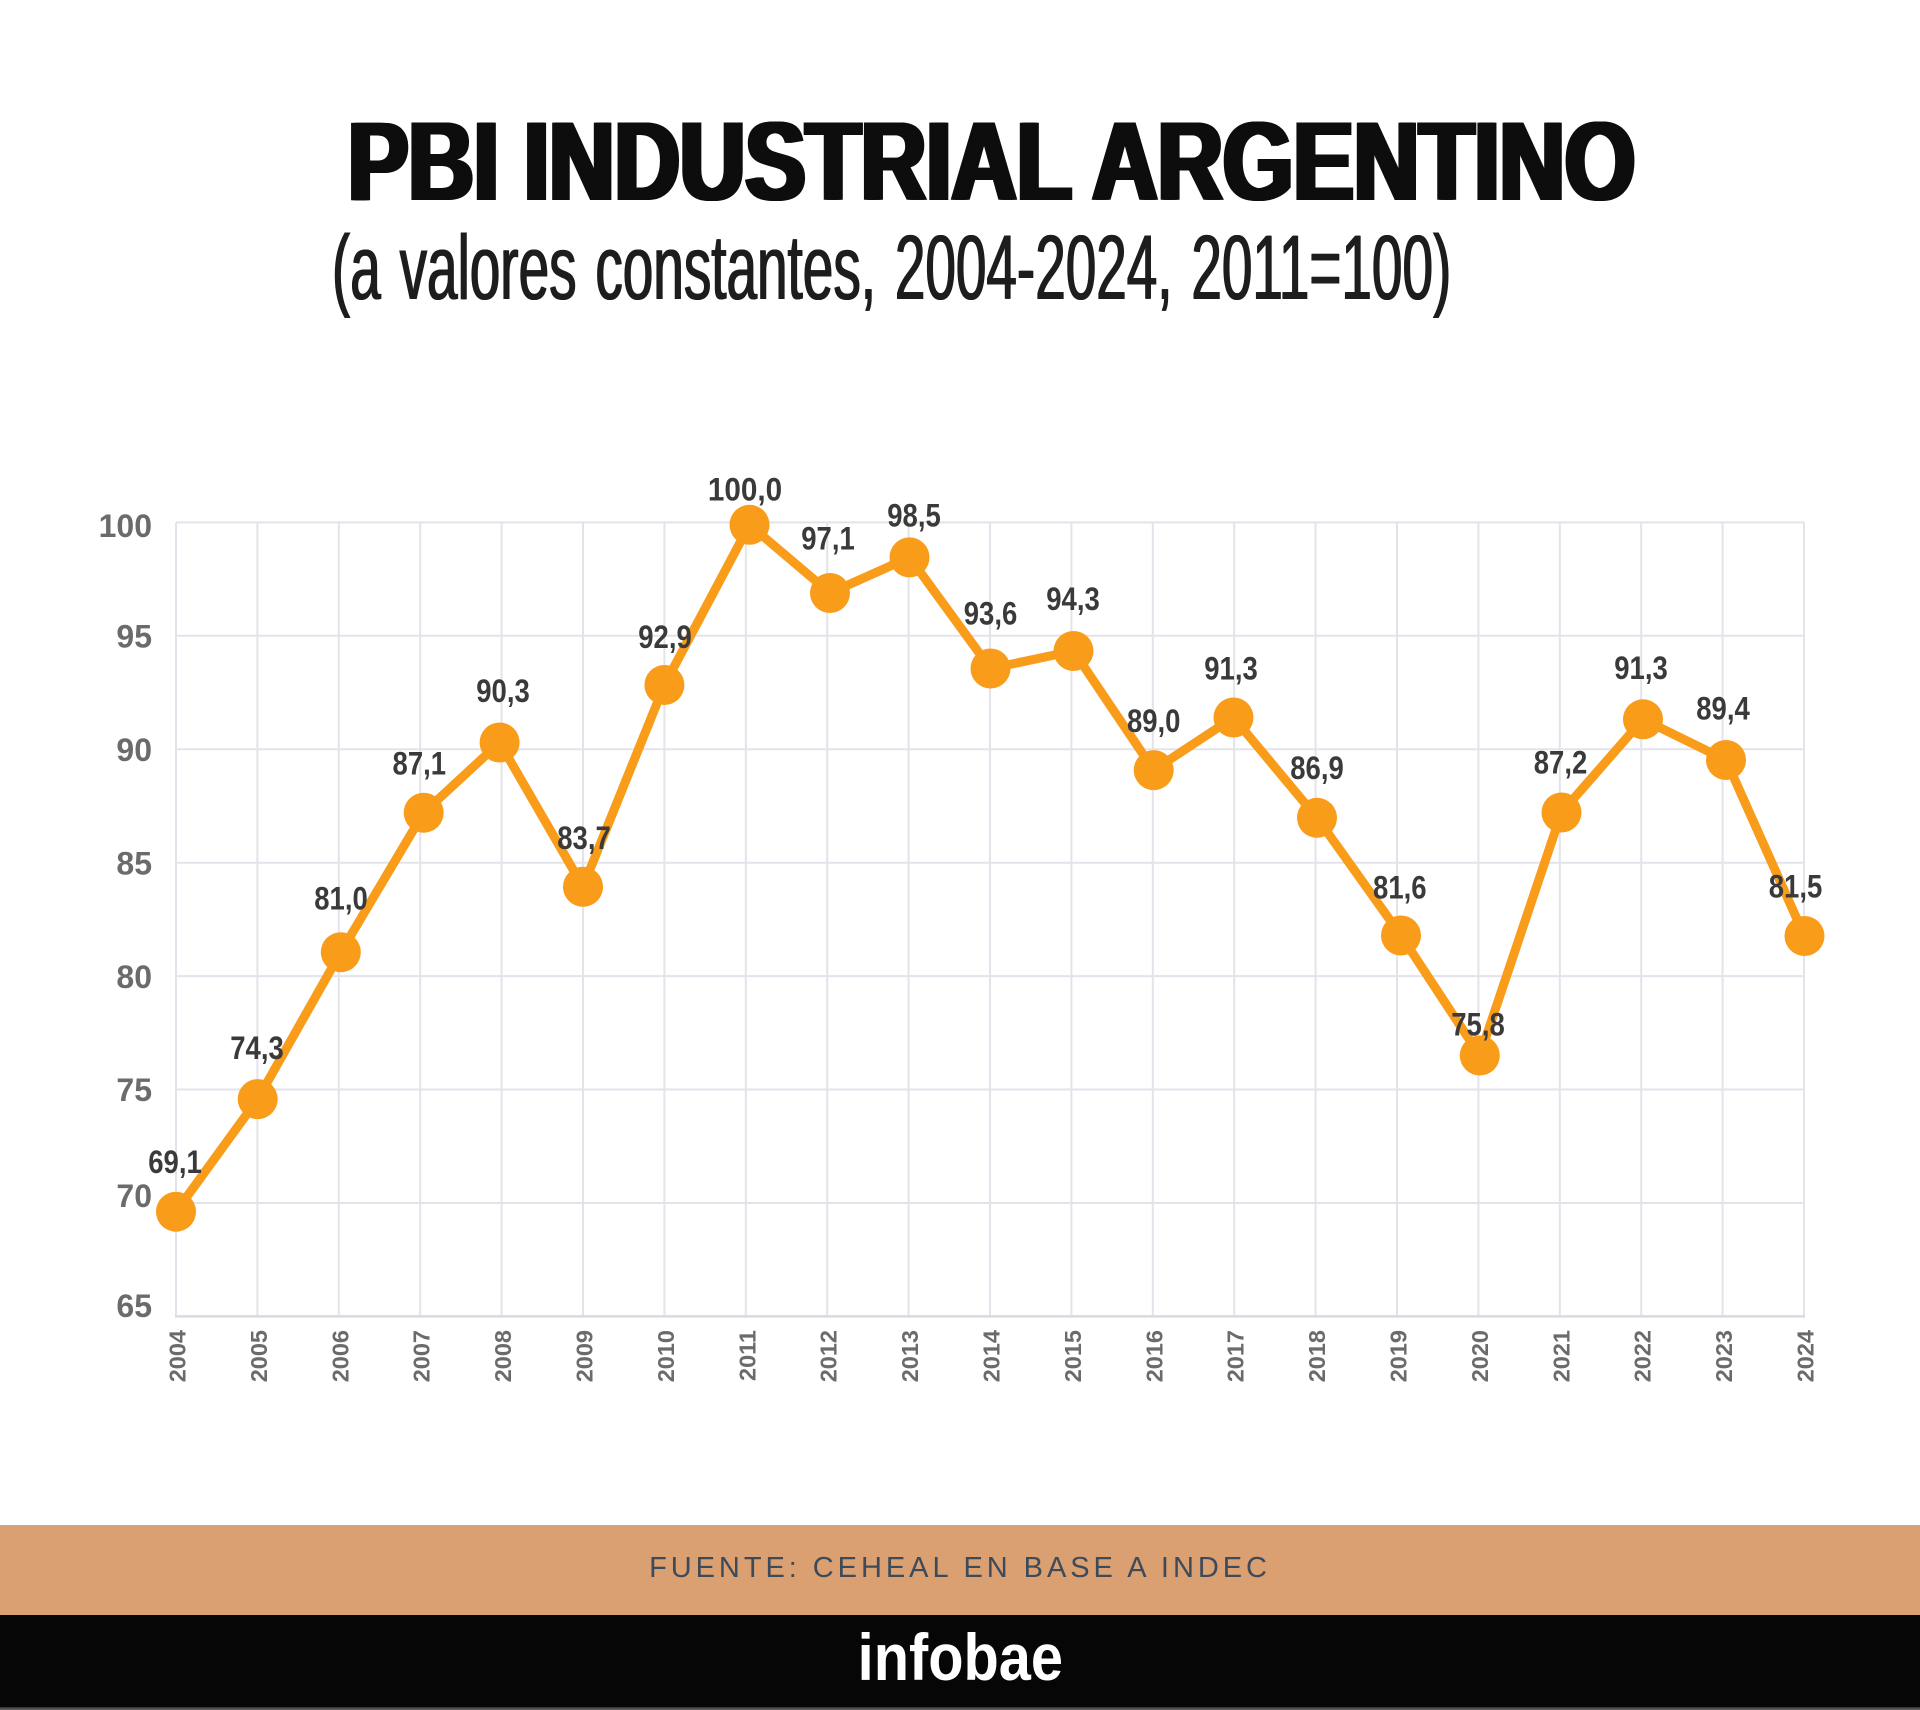  What do you see at coordinates (1073, 599) in the screenshot?
I see `svg-text: 94,3` at bounding box center [1073, 599].